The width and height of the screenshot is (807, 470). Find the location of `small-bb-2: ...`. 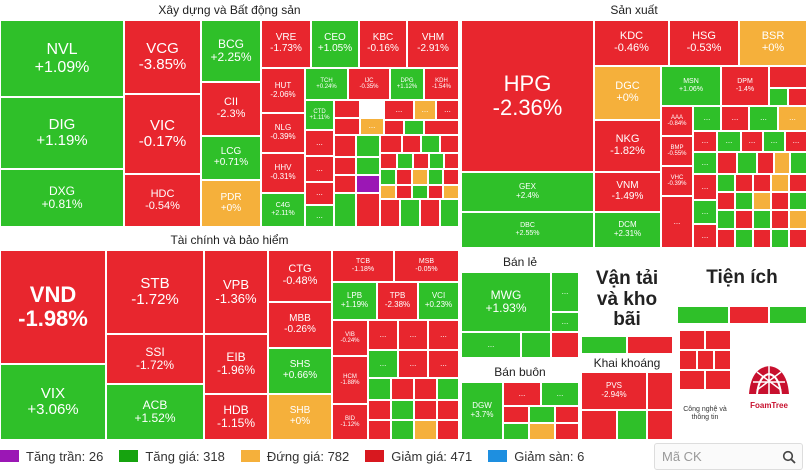

small-bb-2: ... is located at coordinates (560, 394).